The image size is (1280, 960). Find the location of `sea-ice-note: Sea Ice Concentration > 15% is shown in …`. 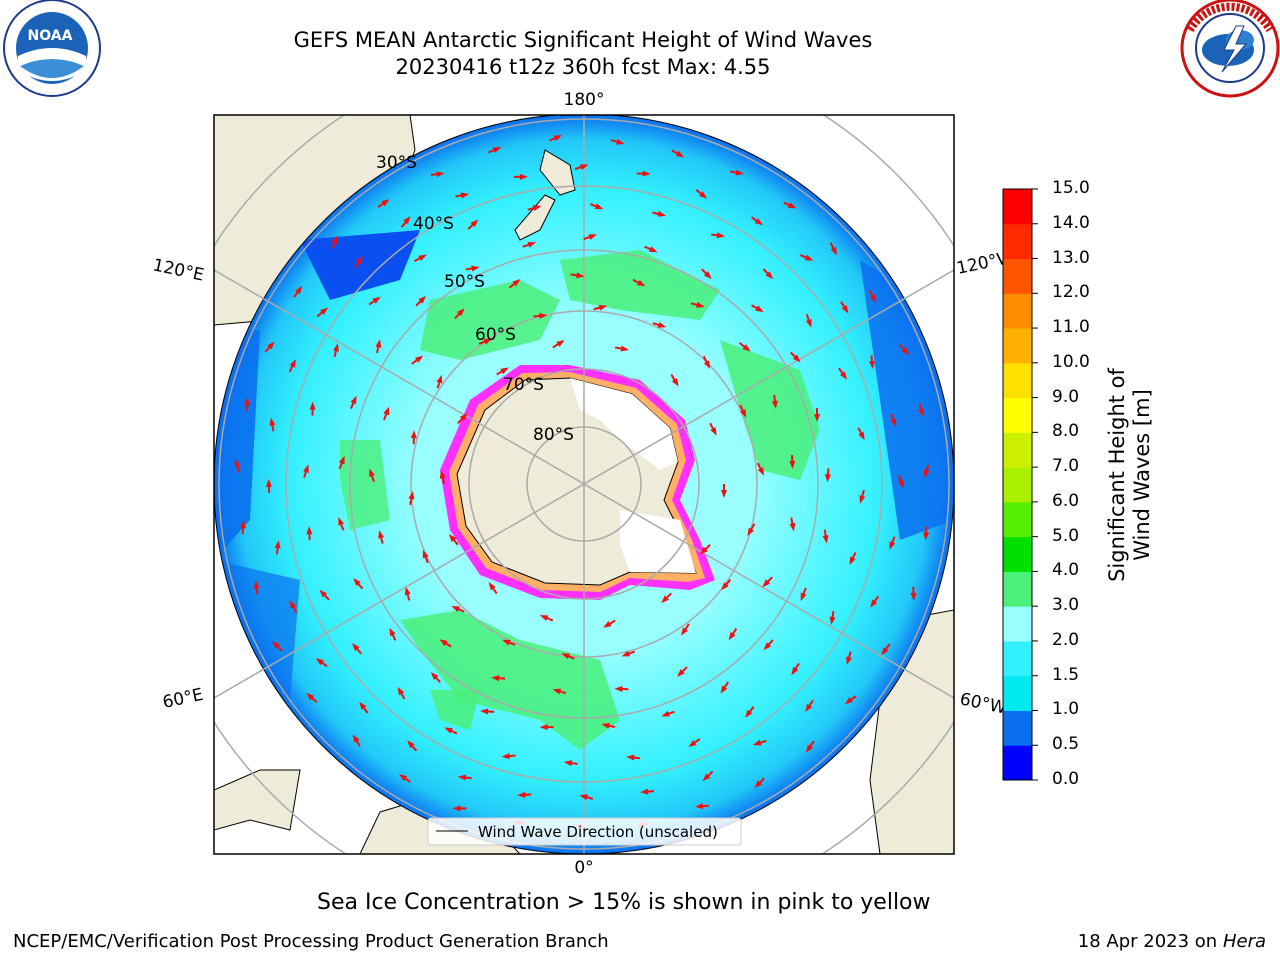

sea-ice-note: Sea Ice Concentration > 15% is shown in … is located at coordinates (624, 902).